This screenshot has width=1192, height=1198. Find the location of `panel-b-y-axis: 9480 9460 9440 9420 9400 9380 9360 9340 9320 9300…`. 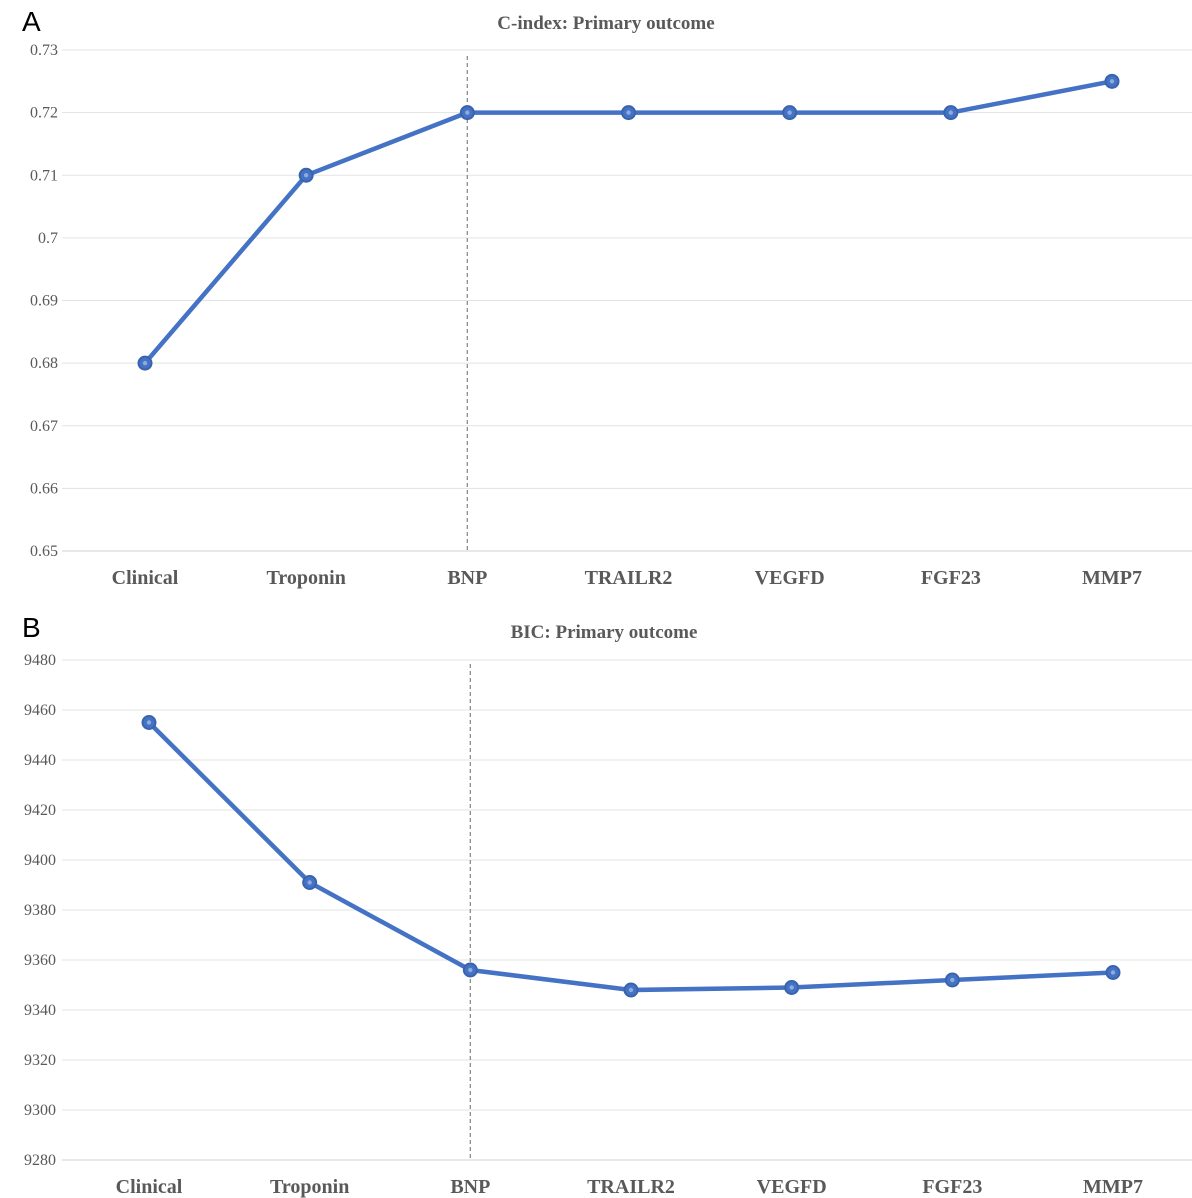

panel-b-y-axis: 9480 9460 9440 9420 9400 9380 9360 9340 9320 9300… is located at coordinates (40, 910).